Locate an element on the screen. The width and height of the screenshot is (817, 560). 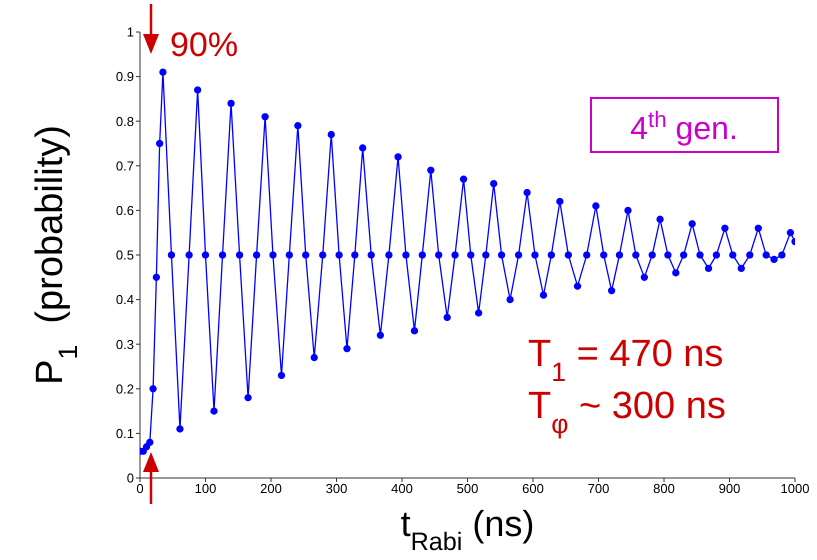
y-tick-label: 0.6 is located at coordinates (125, 210).